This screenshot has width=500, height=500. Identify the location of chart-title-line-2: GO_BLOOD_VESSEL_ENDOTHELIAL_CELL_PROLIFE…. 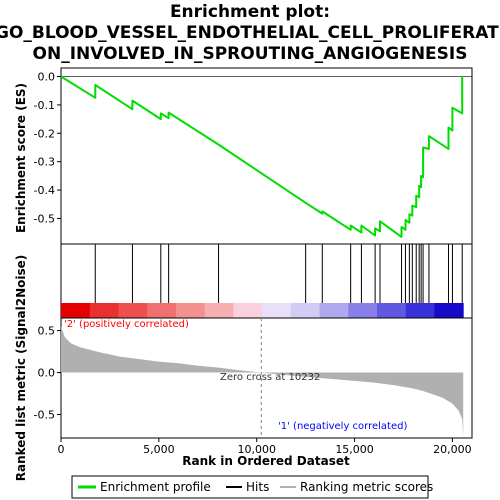
(250, 33).